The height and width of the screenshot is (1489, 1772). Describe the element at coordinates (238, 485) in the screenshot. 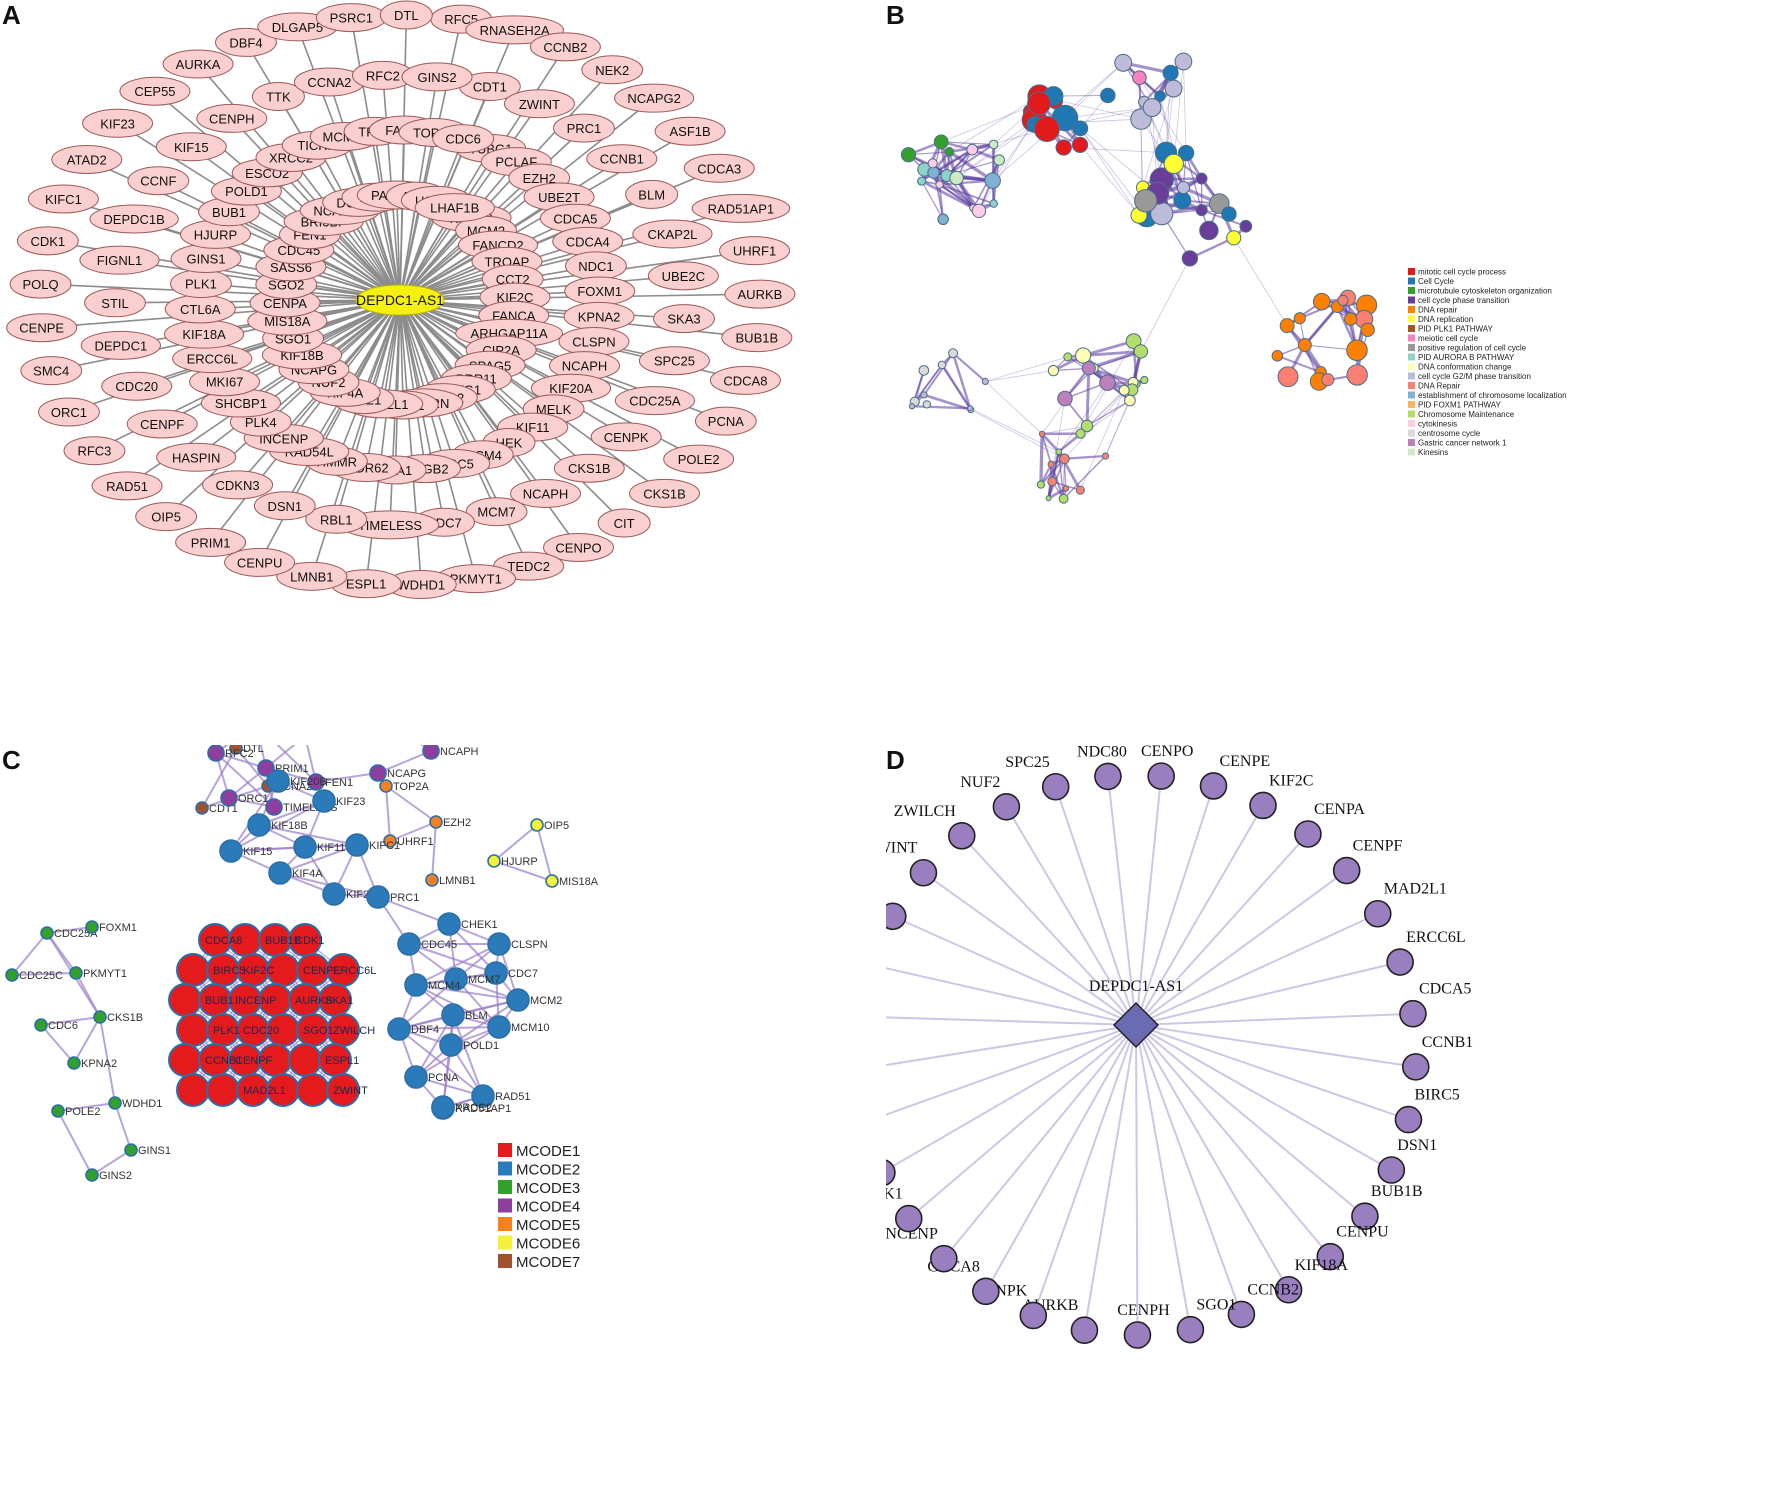

I see `svg-text: CDKN3` at that location.